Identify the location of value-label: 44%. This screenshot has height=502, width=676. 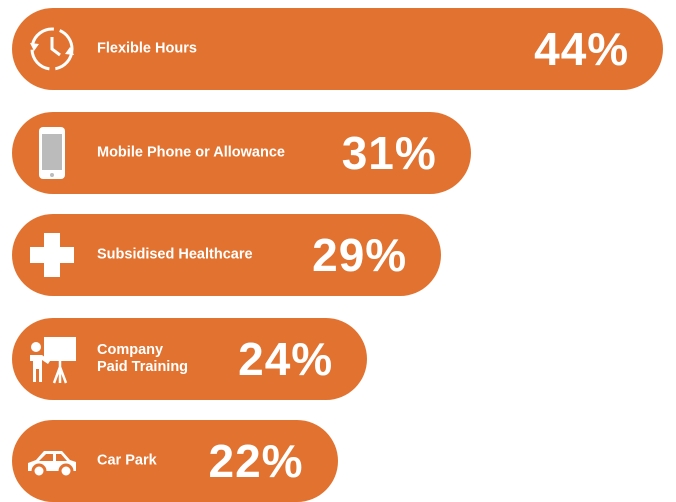
(582, 49).